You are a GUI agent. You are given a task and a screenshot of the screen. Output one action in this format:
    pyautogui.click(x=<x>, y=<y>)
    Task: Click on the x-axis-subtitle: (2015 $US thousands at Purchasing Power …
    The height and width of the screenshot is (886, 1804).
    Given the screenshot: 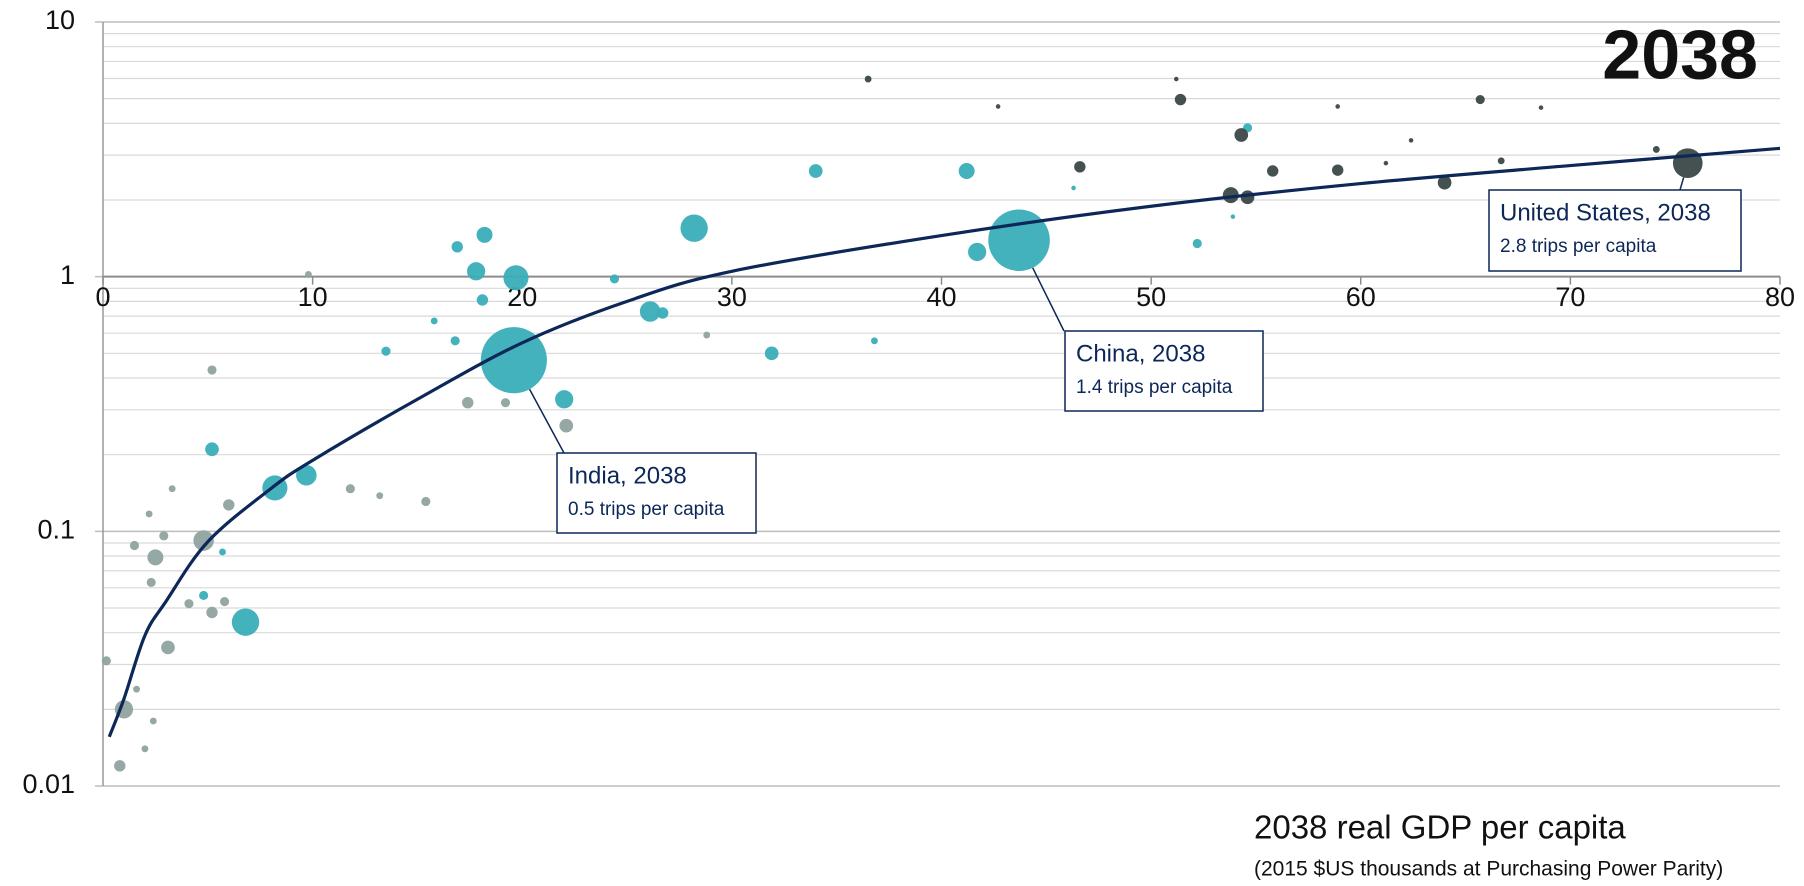 What is the action you would take?
    pyautogui.click(x=1488, y=869)
    